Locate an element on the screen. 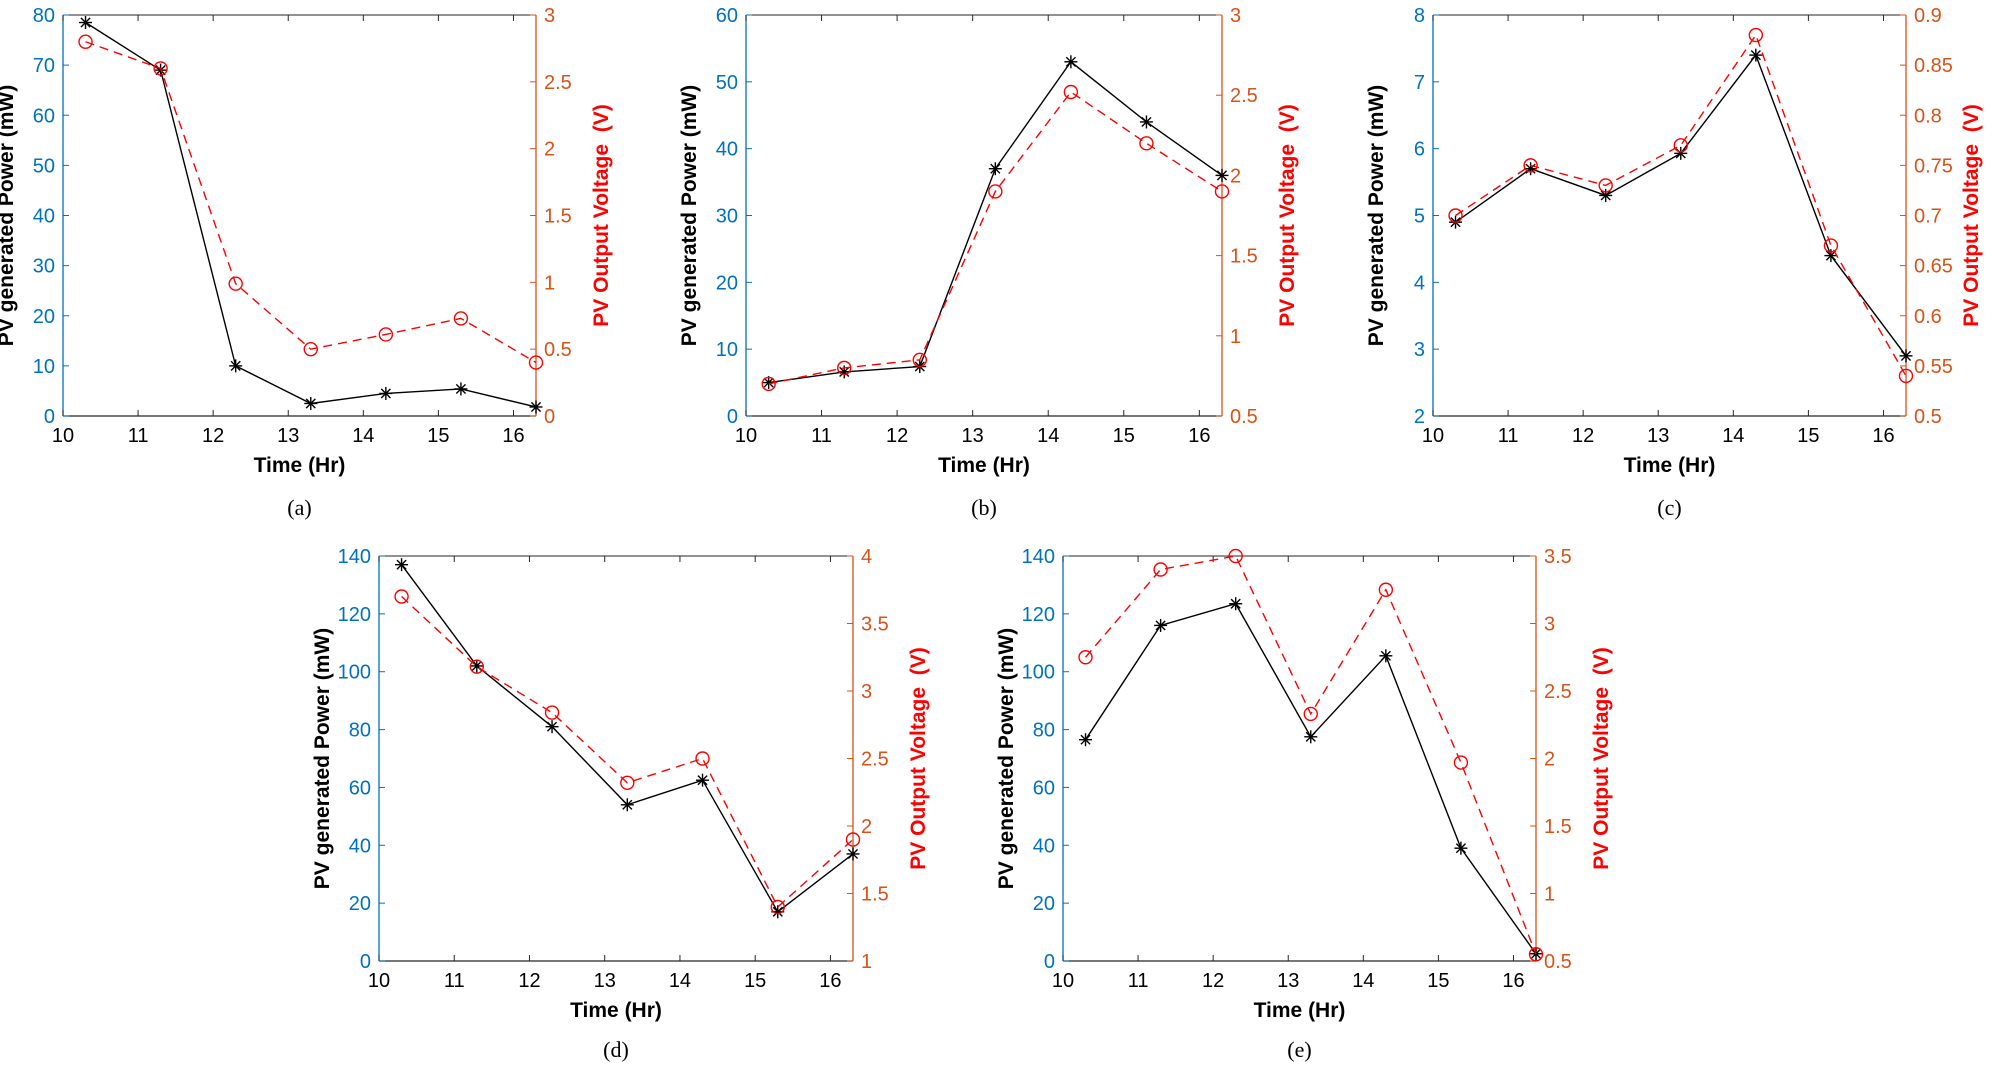 The image size is (1996, 1072). right-tick-label: 1 is located at coordinates (1235, 337).